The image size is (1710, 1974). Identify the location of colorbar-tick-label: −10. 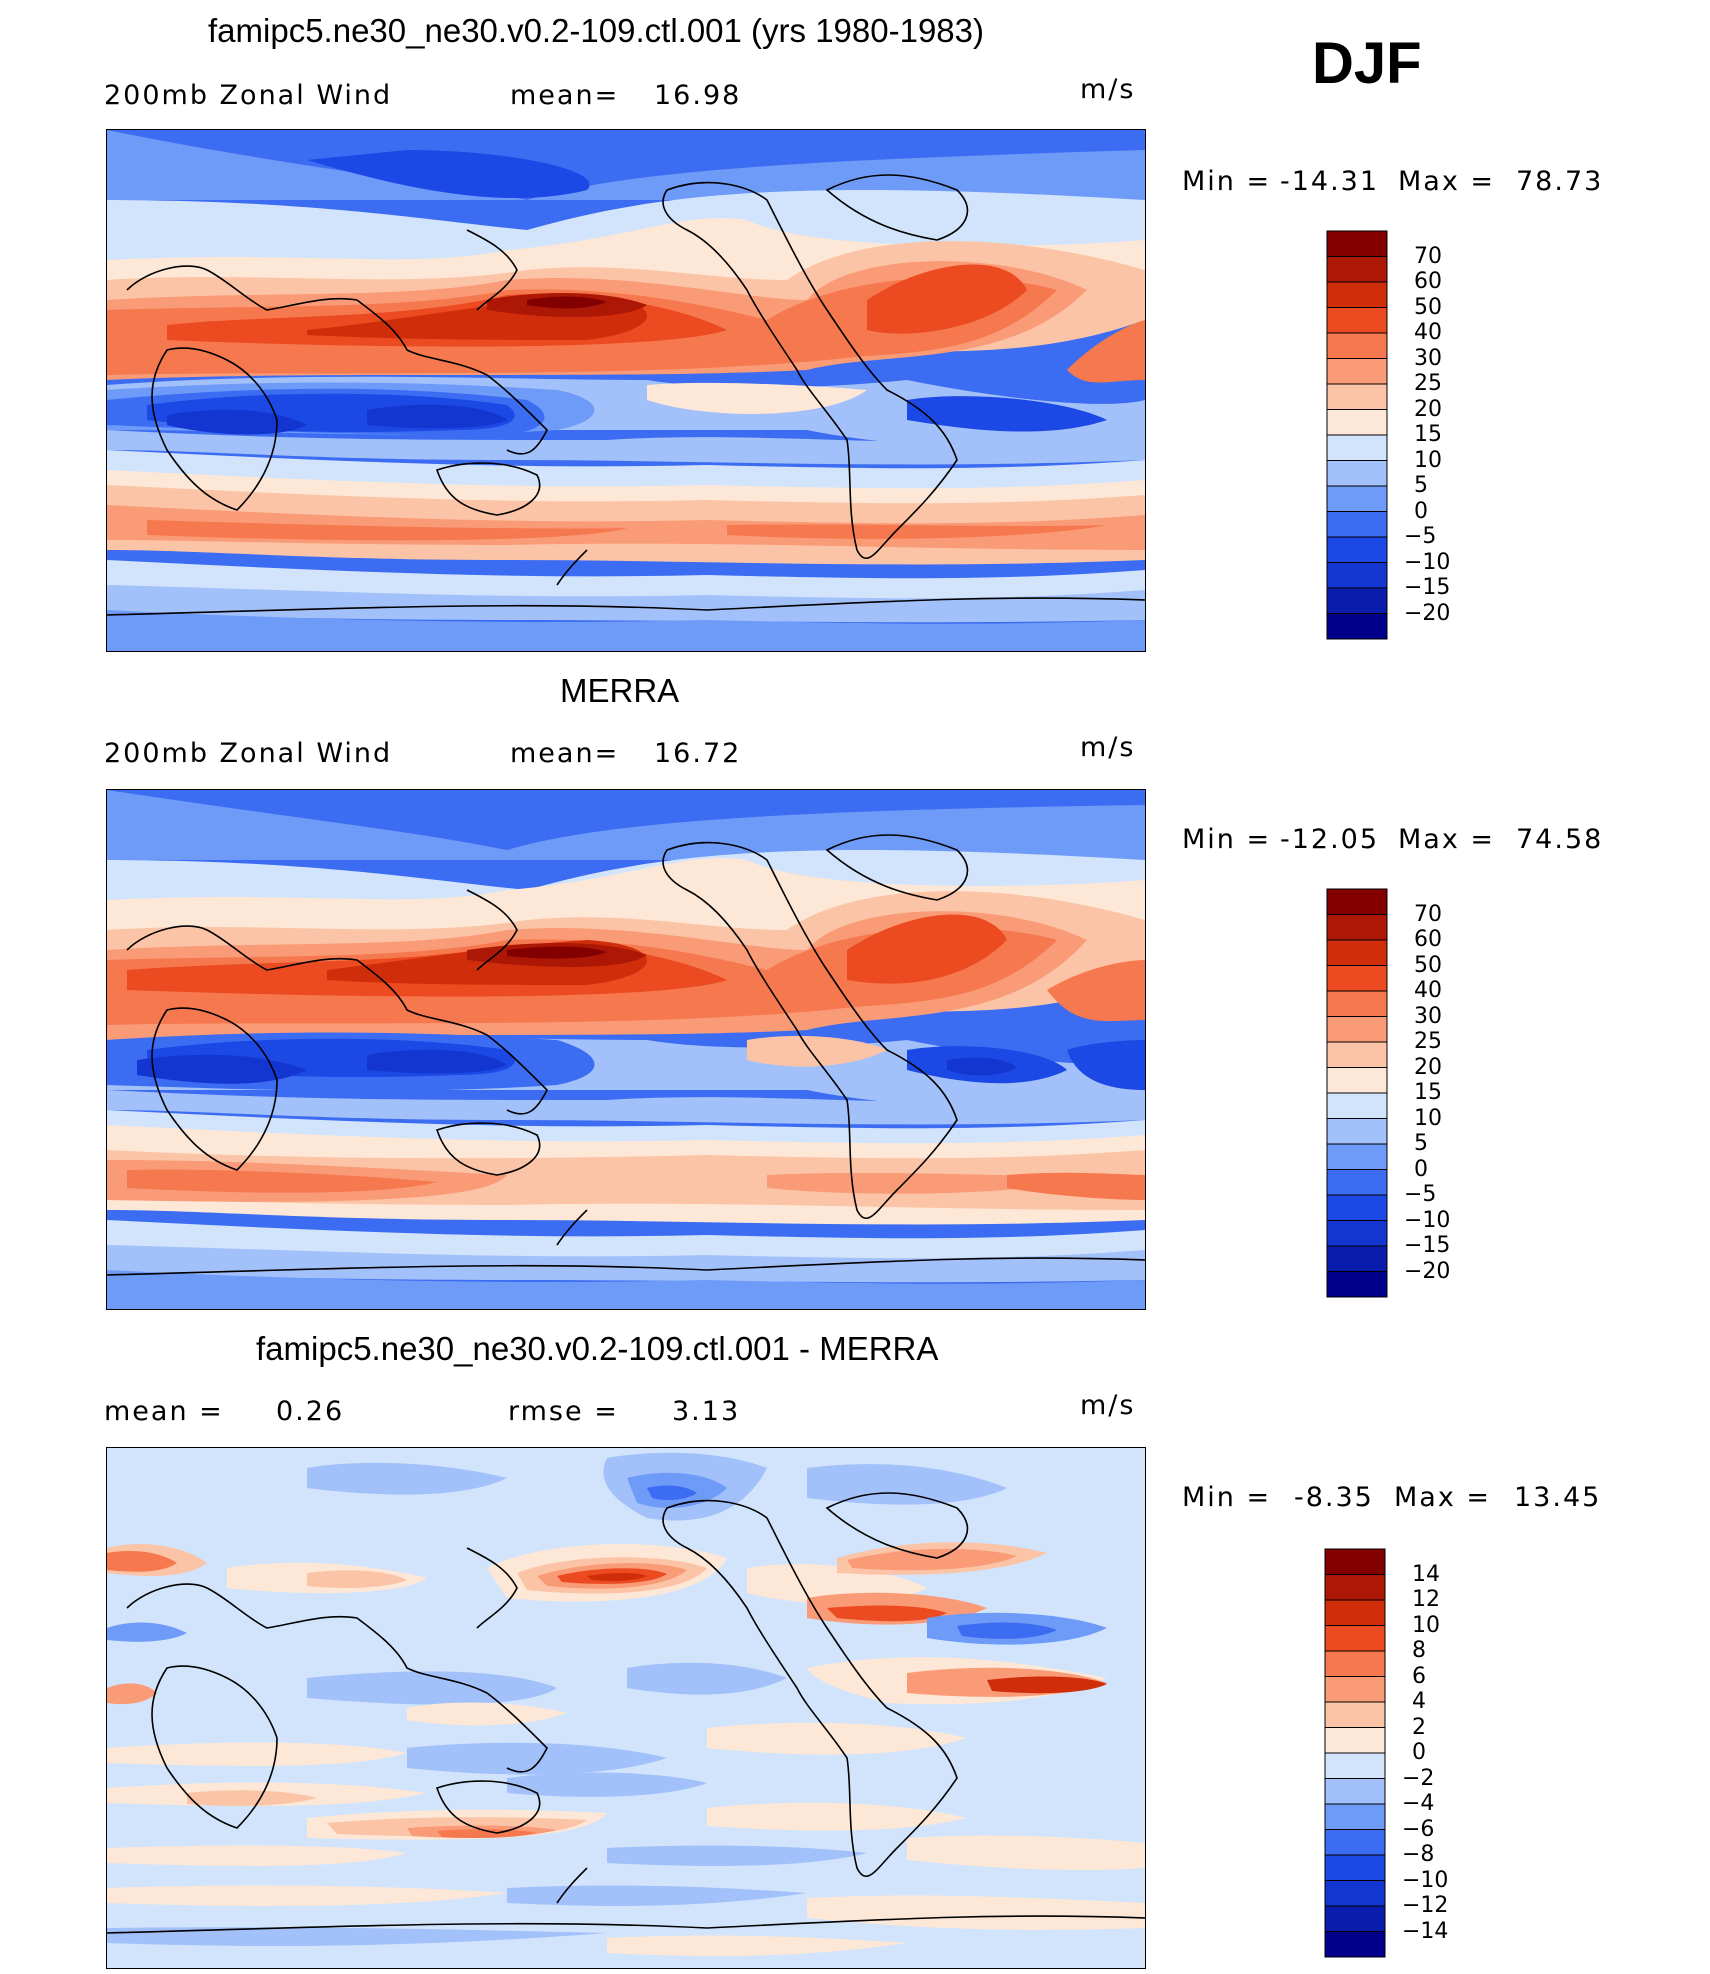
(1425, 1880).